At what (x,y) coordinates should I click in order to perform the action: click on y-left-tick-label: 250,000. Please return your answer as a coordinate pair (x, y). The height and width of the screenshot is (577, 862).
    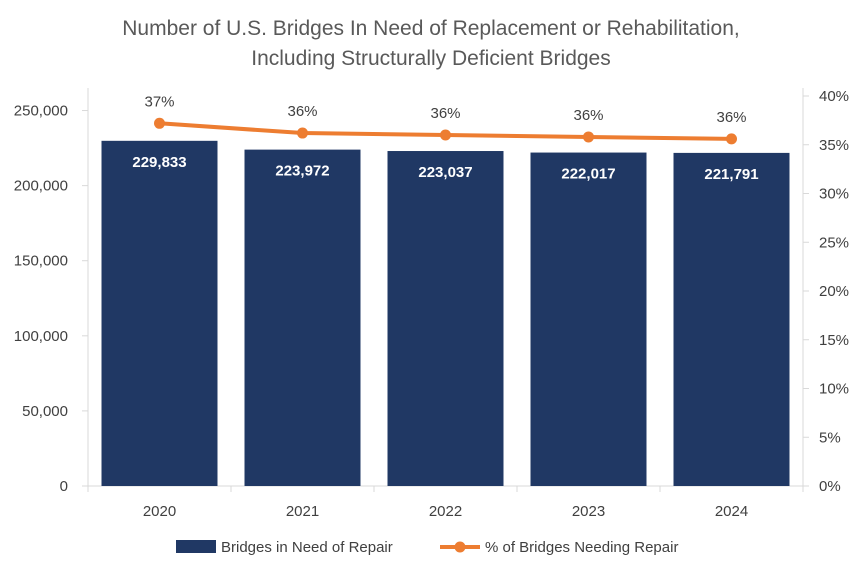
    Looking at the image, I should click on (41, 111).